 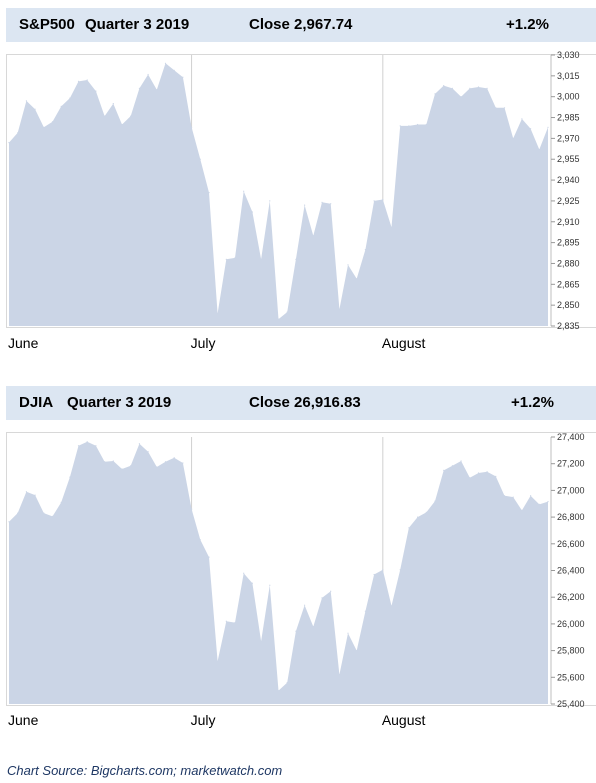 I want to click on sp500-y-tick-label: 2,835, so click(x=568, y=326).